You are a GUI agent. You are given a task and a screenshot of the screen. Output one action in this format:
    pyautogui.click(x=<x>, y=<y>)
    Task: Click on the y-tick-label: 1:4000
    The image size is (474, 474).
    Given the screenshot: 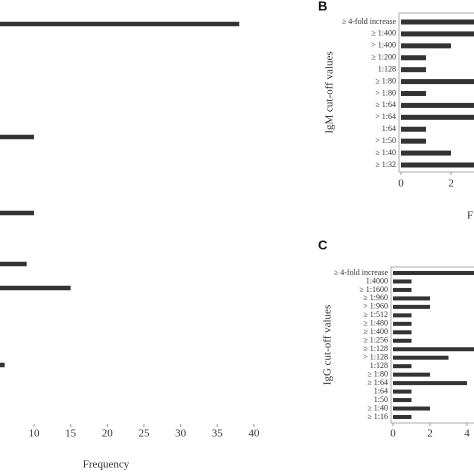 What is the action you would take?
    pyautogui.click(x=377, y=280)
    